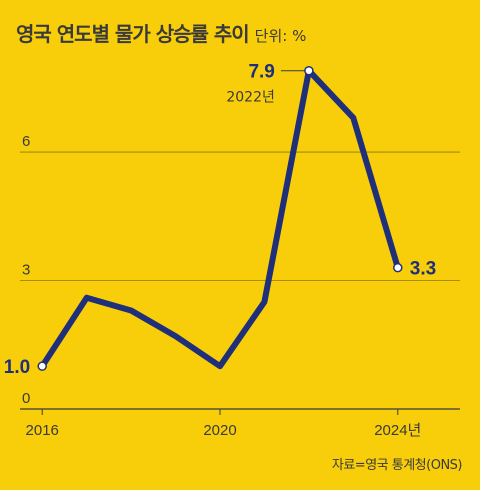  I want to click on x-tick-label: 2024년, so click(397, 430).